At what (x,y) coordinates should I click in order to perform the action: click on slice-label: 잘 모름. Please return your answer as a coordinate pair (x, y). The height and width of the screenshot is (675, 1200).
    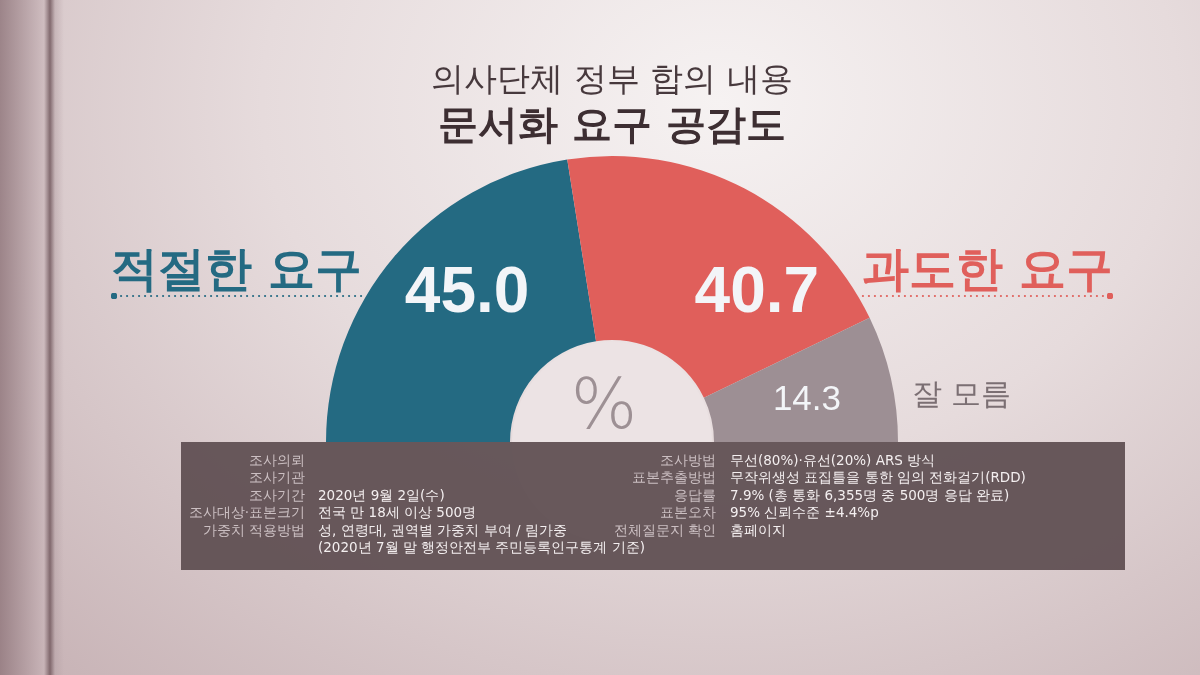
    Looking at the image, I should click on (961, 394).